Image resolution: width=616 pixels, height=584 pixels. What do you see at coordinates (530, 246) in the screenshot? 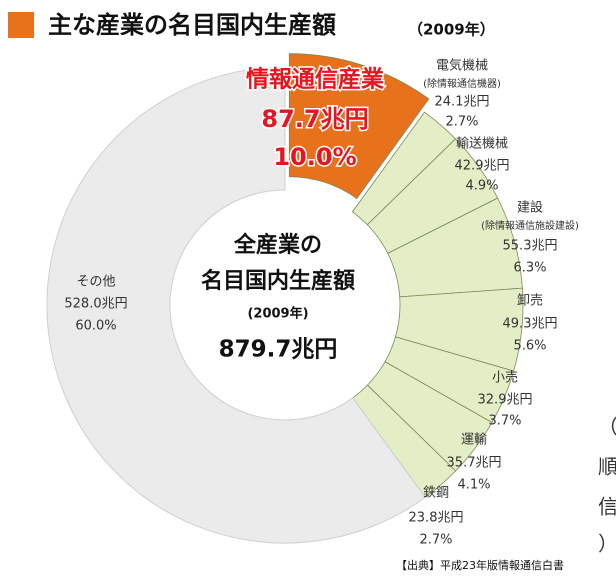
I see `value-label: 55.3兆円` at bounding box center [530, 246].